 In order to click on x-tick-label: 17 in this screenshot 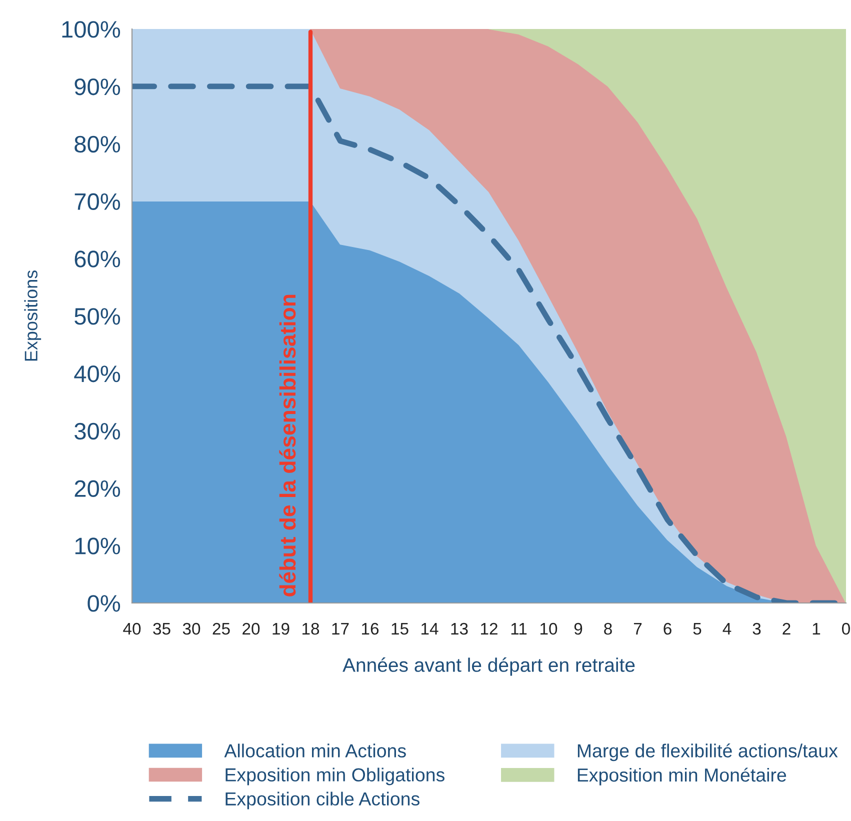, I will do `click(340, 629)`.